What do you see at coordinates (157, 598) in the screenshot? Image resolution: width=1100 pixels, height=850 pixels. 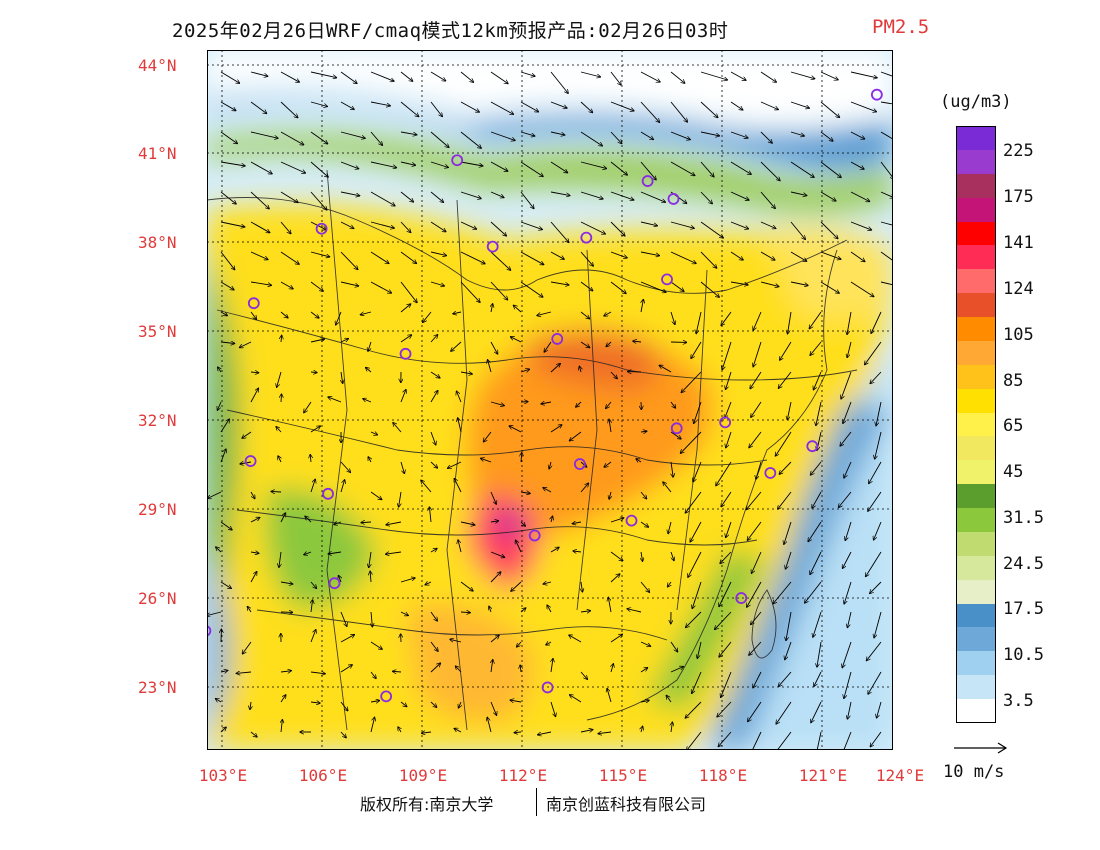 I see `lat-label-26: 26°N` at bounding box center [157, 598].